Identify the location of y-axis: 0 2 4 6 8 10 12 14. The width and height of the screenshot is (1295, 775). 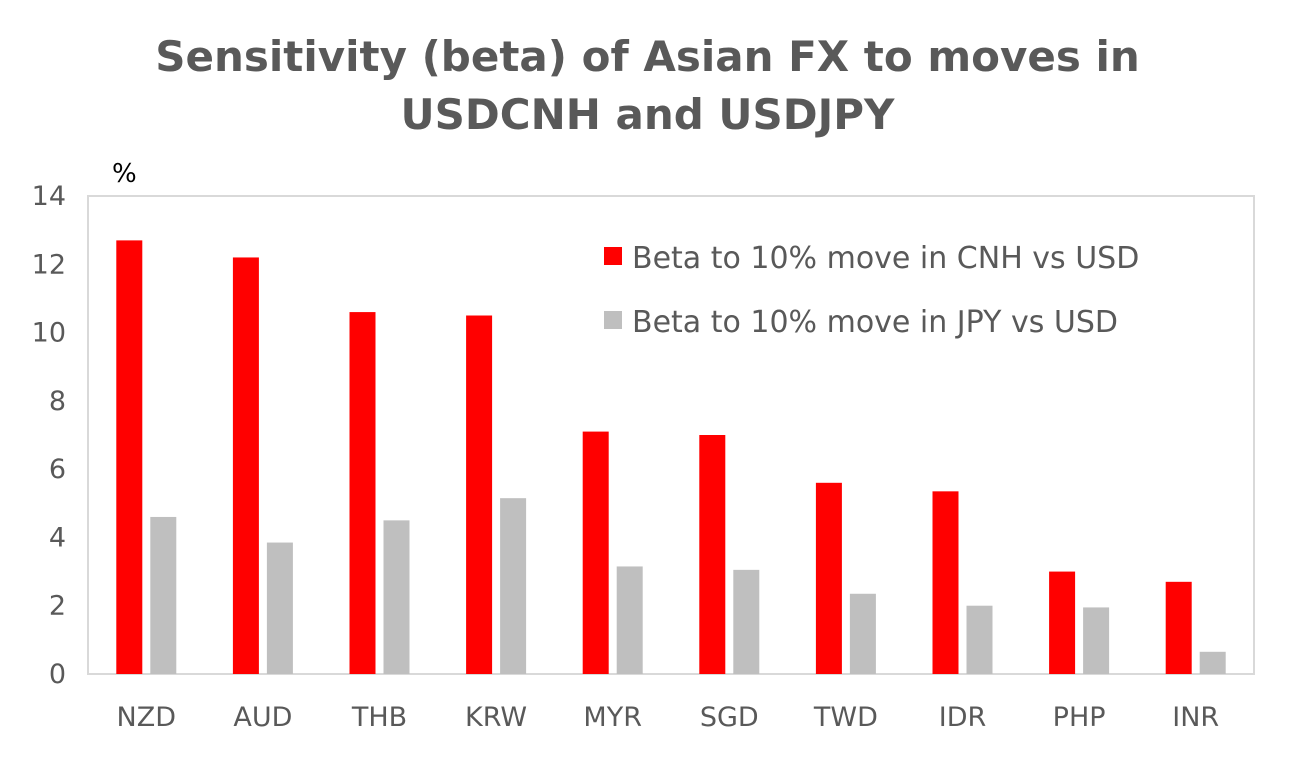
(49, 435).